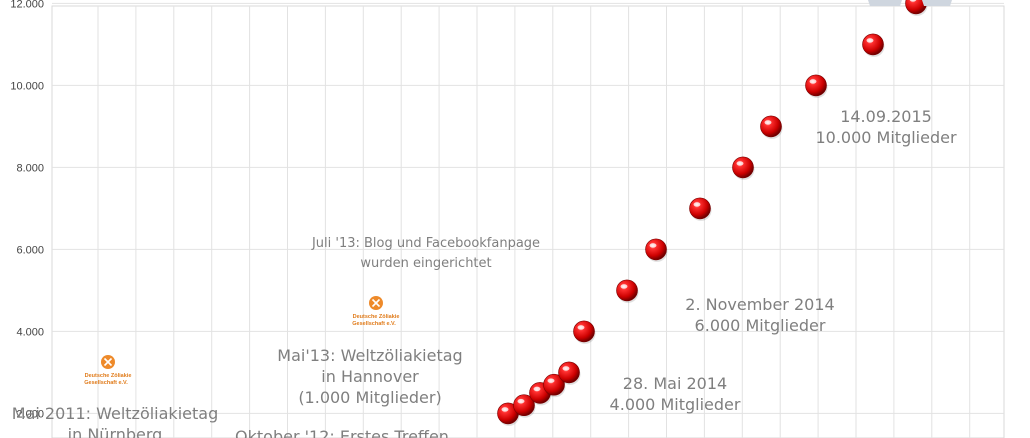  I want to click on annotation-line: 14.09.2015, so click(886, 116).